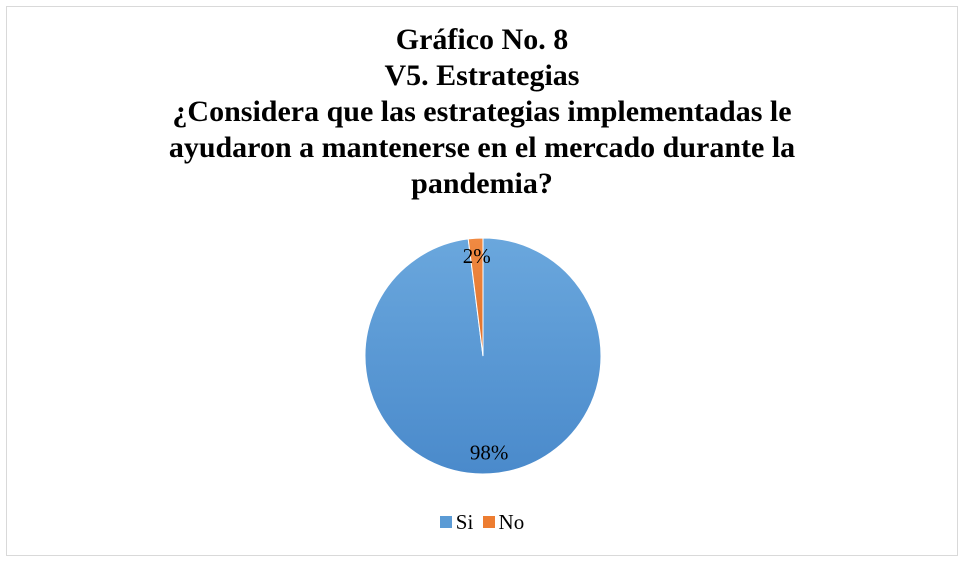 This screenshot has width=964, height=563. I want to click on title-line-2: V5. Estrategias, so click(482, 75).